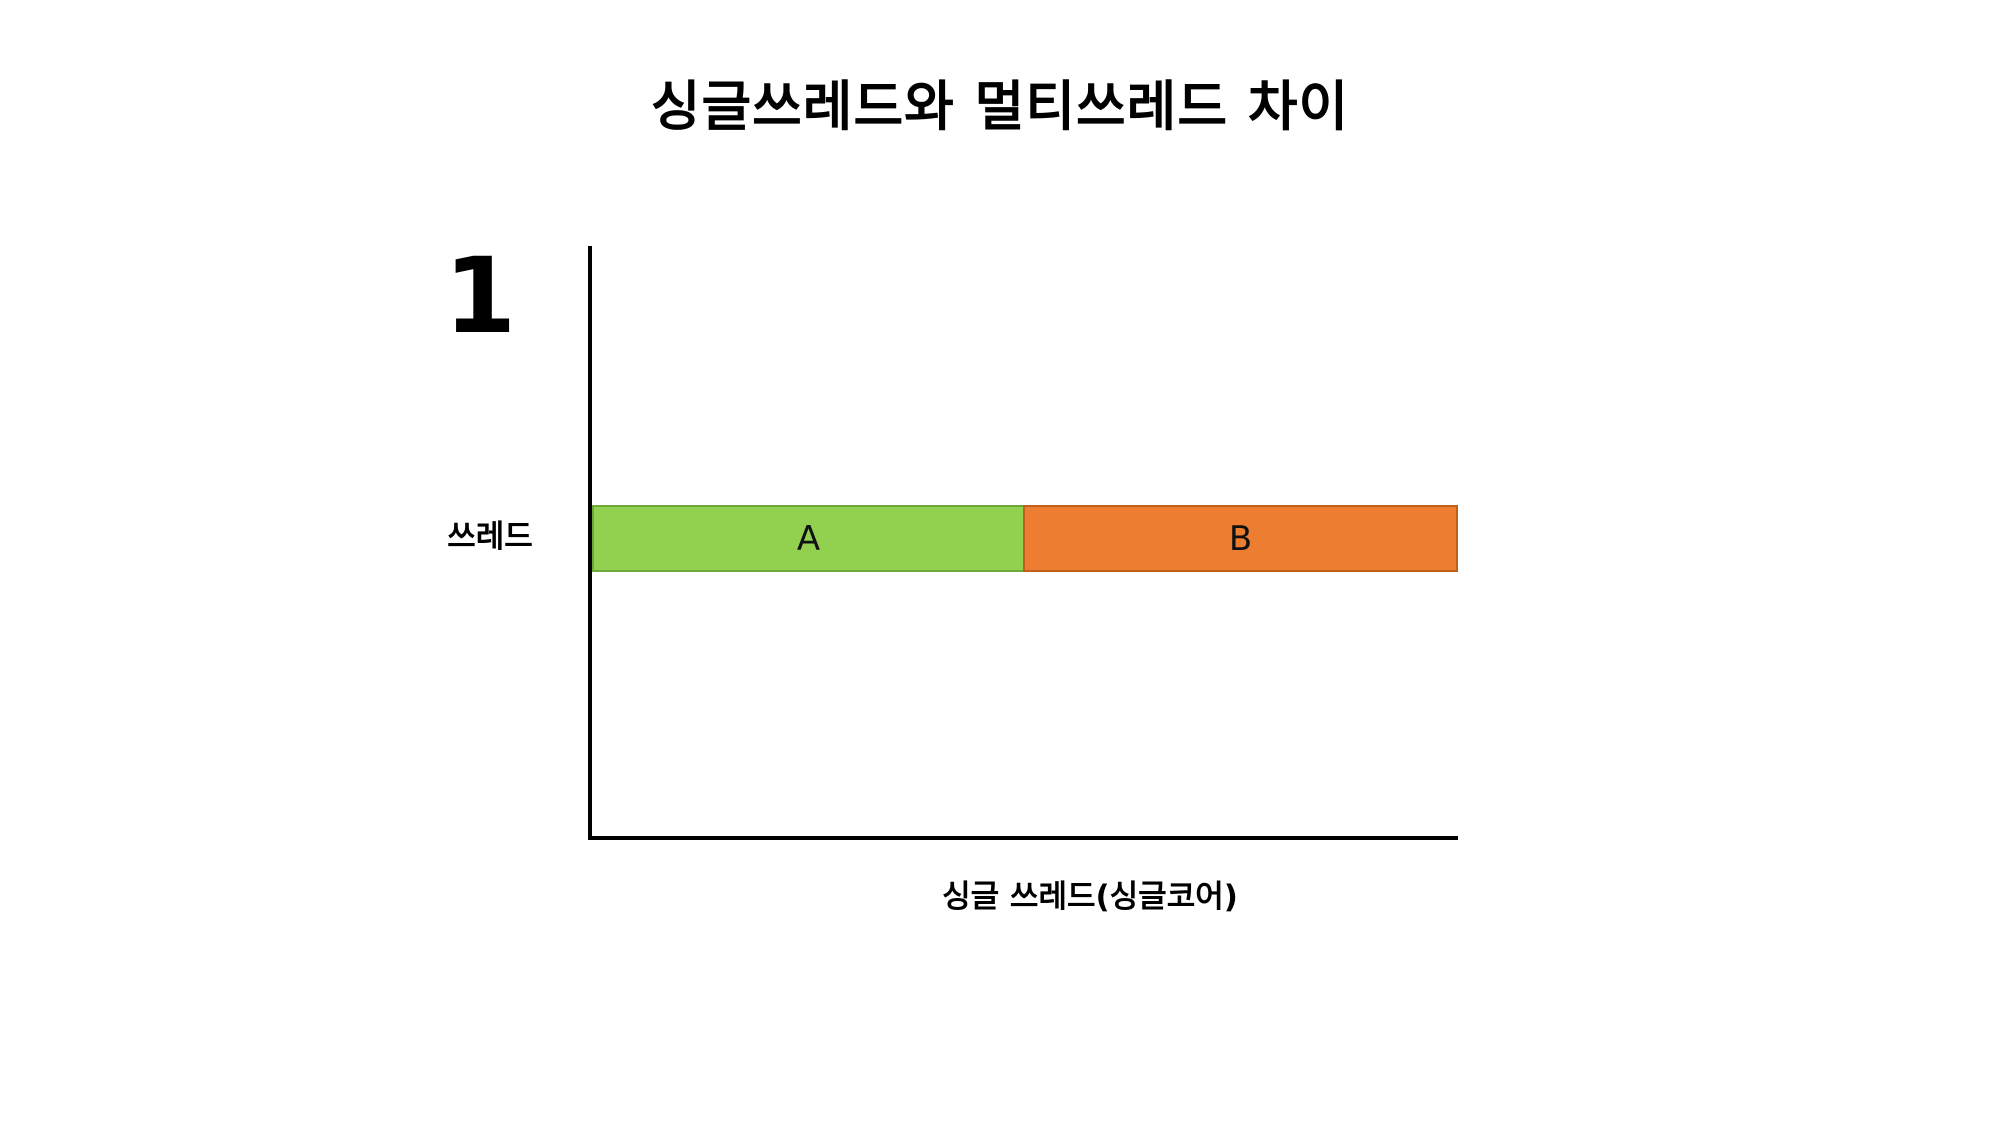 This screenshot has height=1125, width=2000. What do you see at coordinates (480, 296) in the screenshot?
I see `thread-count-label: 1` at bounding box center [480, 296].